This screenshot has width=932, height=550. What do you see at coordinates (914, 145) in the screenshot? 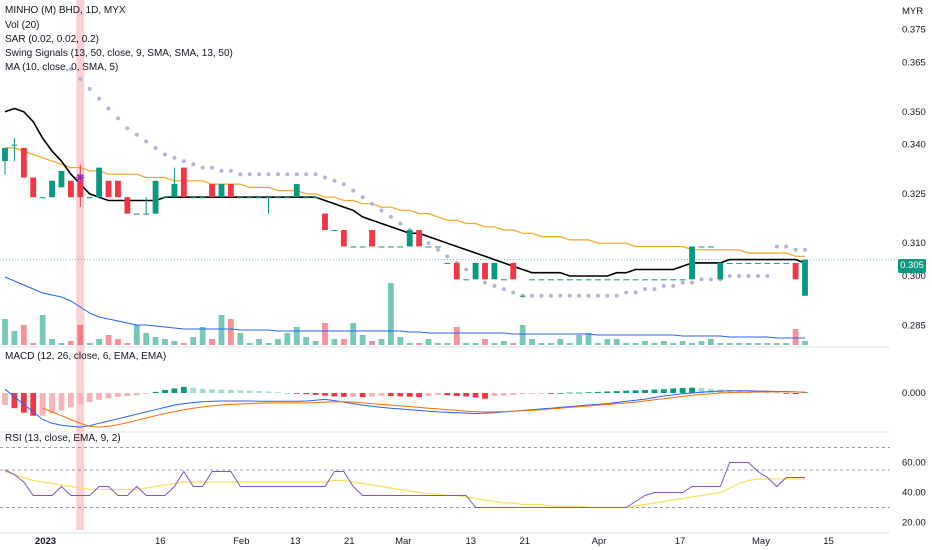
I see `price-tick-label: 0.340` at bounding box center [914, 145].